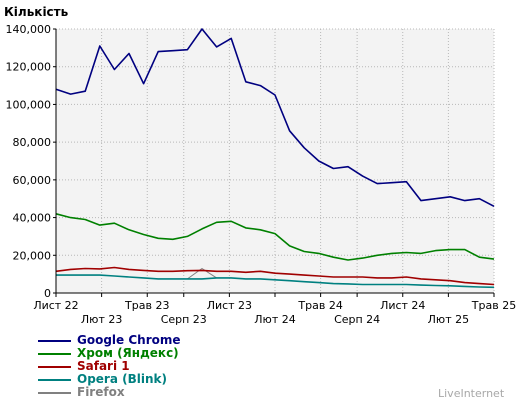 The image size is (520, 405). What do you see at coordinates (122, 379) in the screenshot?
I see `legend-label: Opera (Blink)` at bounding box center [122, 379].